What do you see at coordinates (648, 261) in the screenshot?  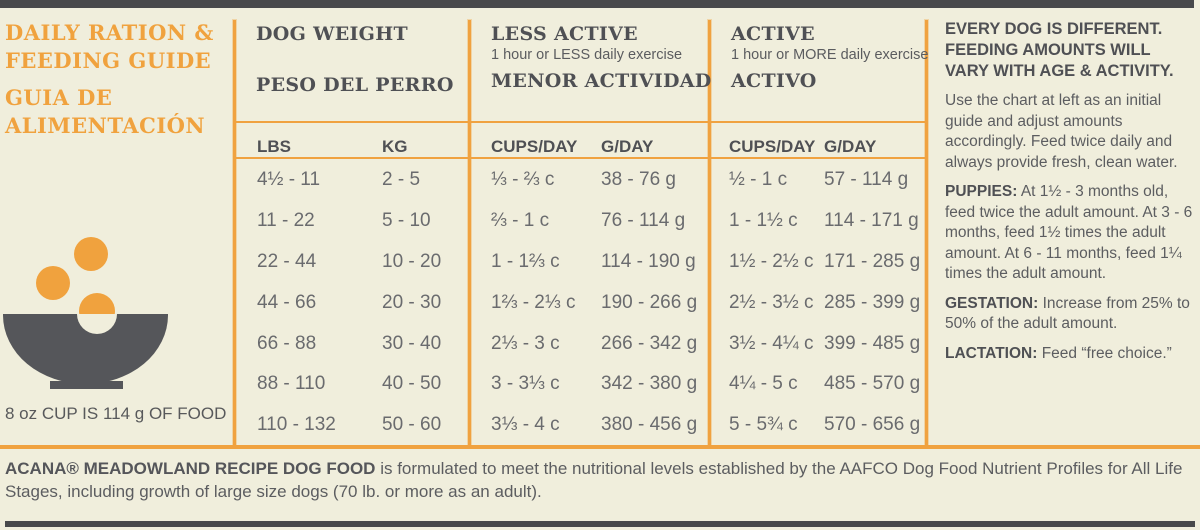 I see `la-g-value: 114 - 190 g` at bounding box center [648, 261].